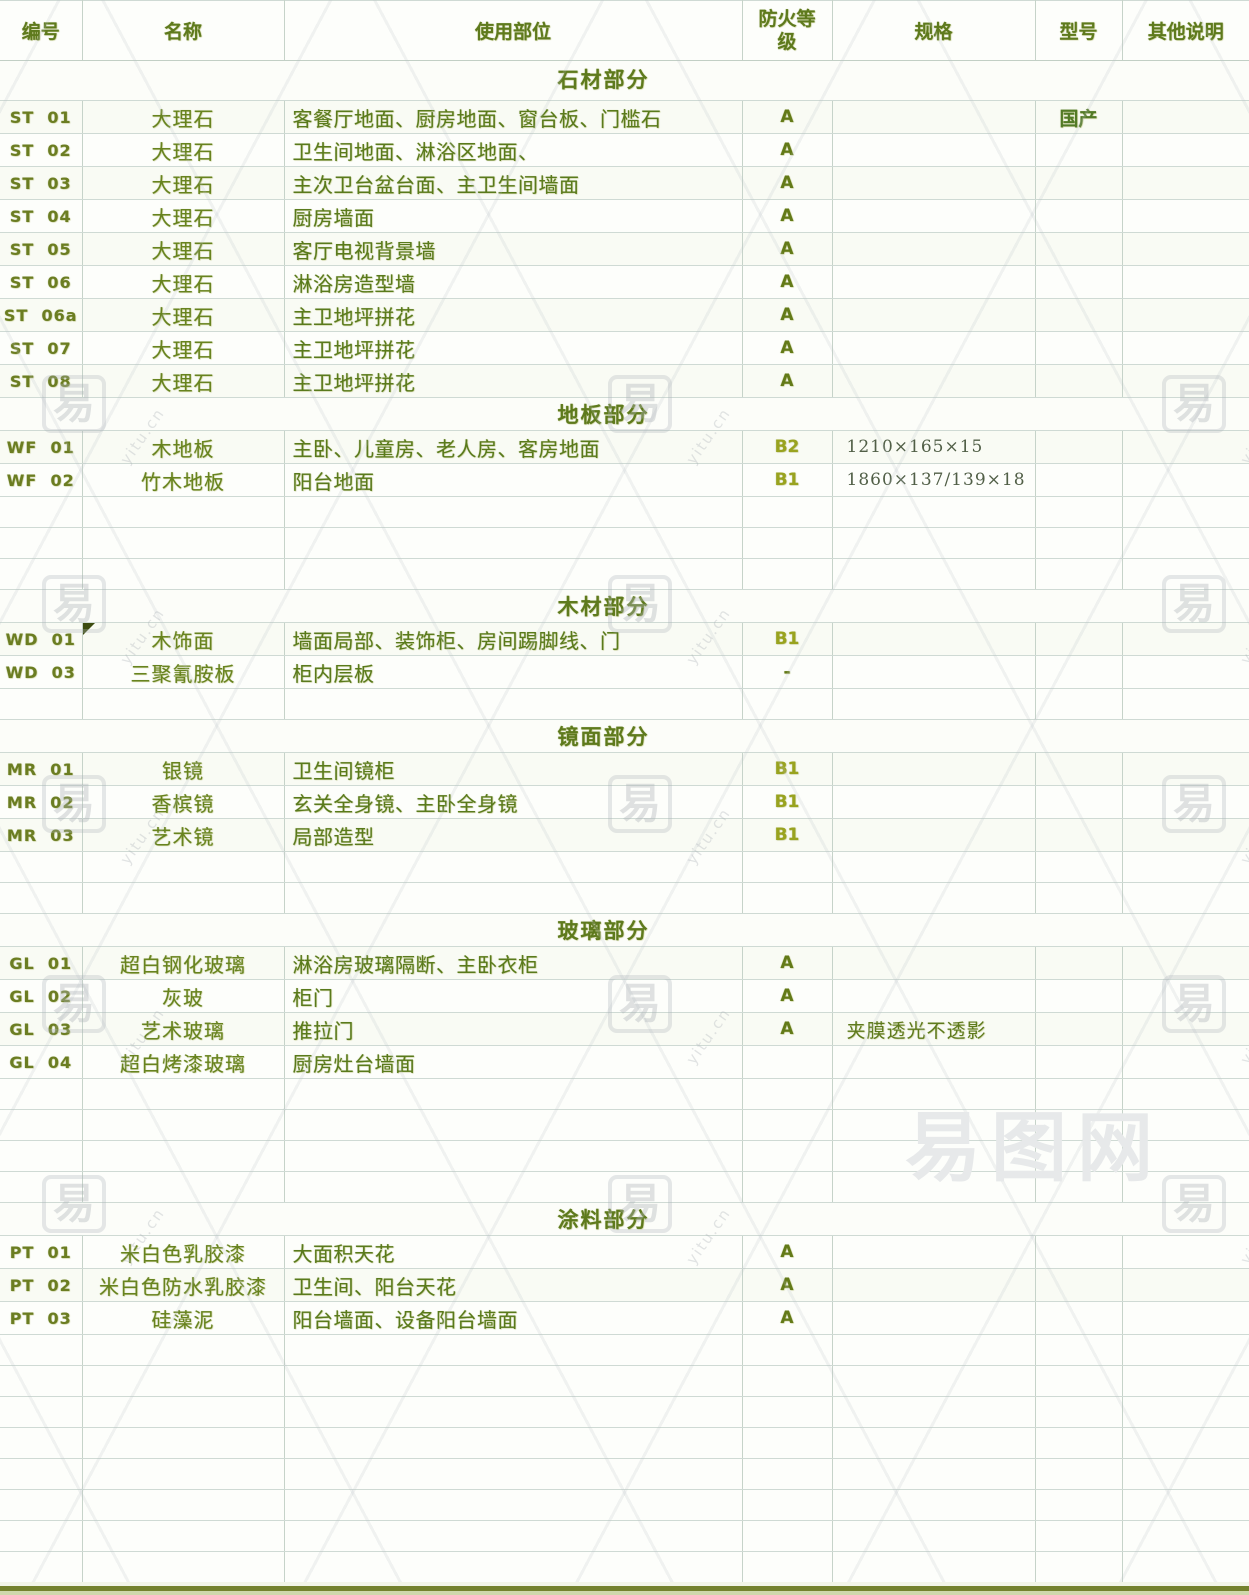  I want to click on cell-text: WD 03, so click(40, 672).